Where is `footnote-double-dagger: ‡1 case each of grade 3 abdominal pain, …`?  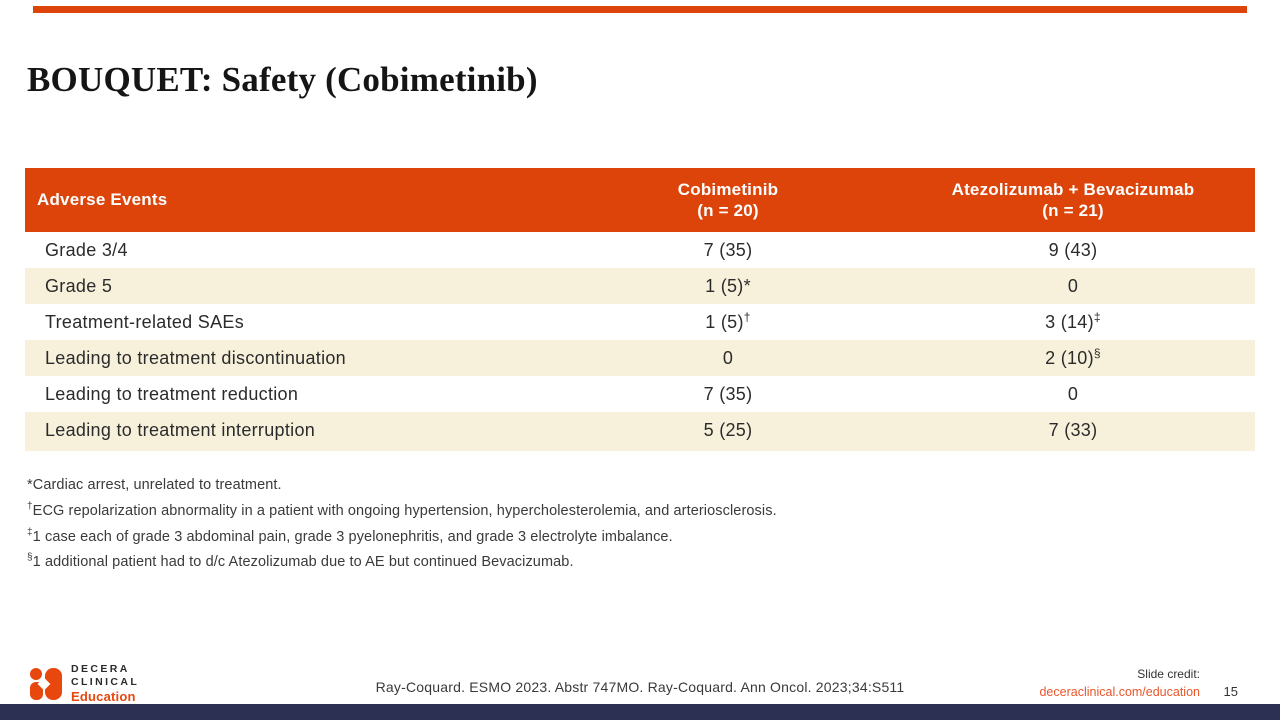
footnote-double-dagger: ‡1 case each of grade 3 abdominal pain, … is located at coordinates (402, 535).